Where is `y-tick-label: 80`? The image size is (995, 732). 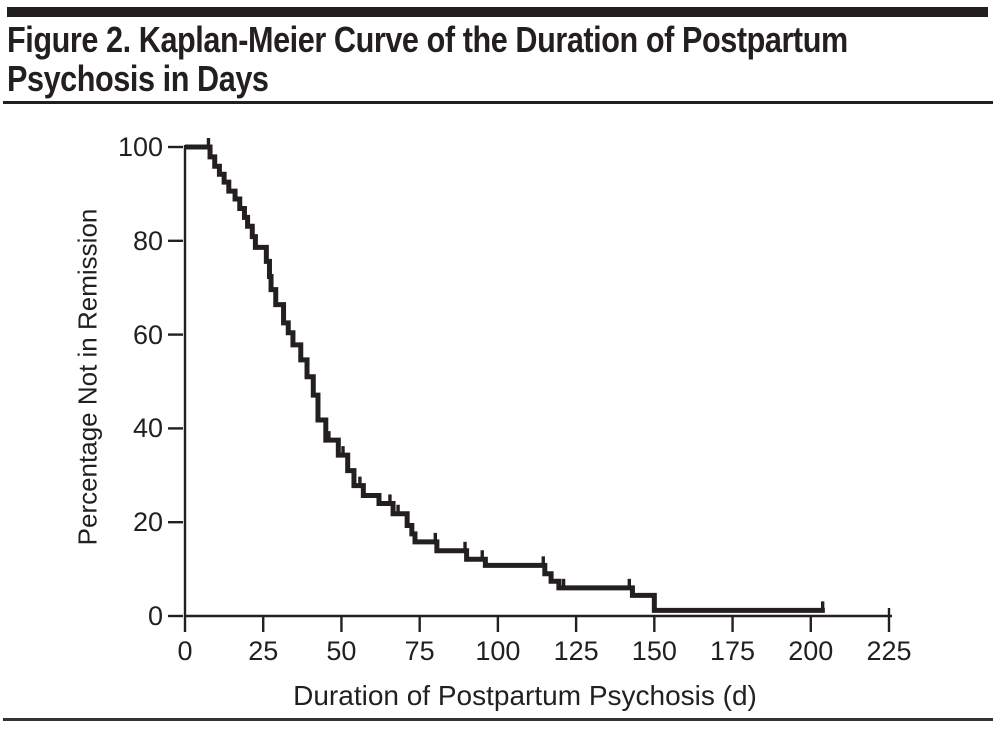
y-tick-label: 80 is located at coordinates (147, 240).